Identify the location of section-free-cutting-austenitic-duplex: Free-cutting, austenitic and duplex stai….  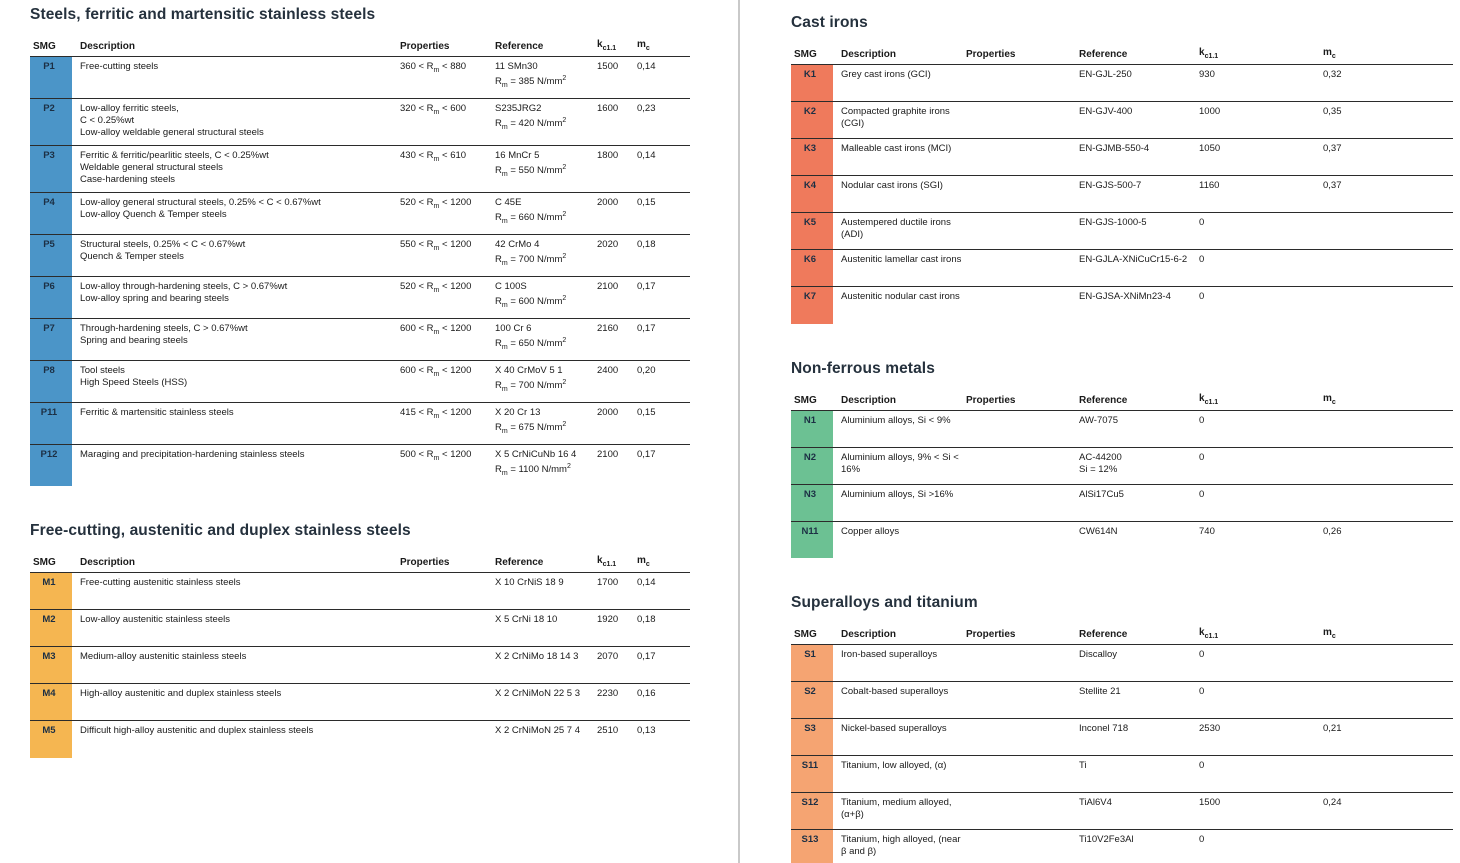
(384, 640).